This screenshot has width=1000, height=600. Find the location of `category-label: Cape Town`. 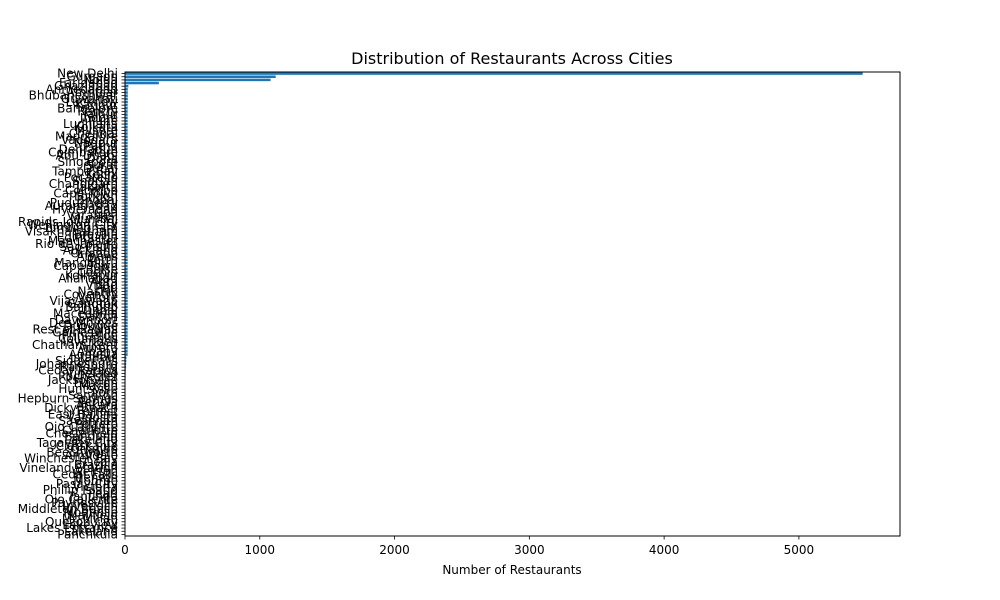

category-label: Cape Town is located at coordinates (85, 266).